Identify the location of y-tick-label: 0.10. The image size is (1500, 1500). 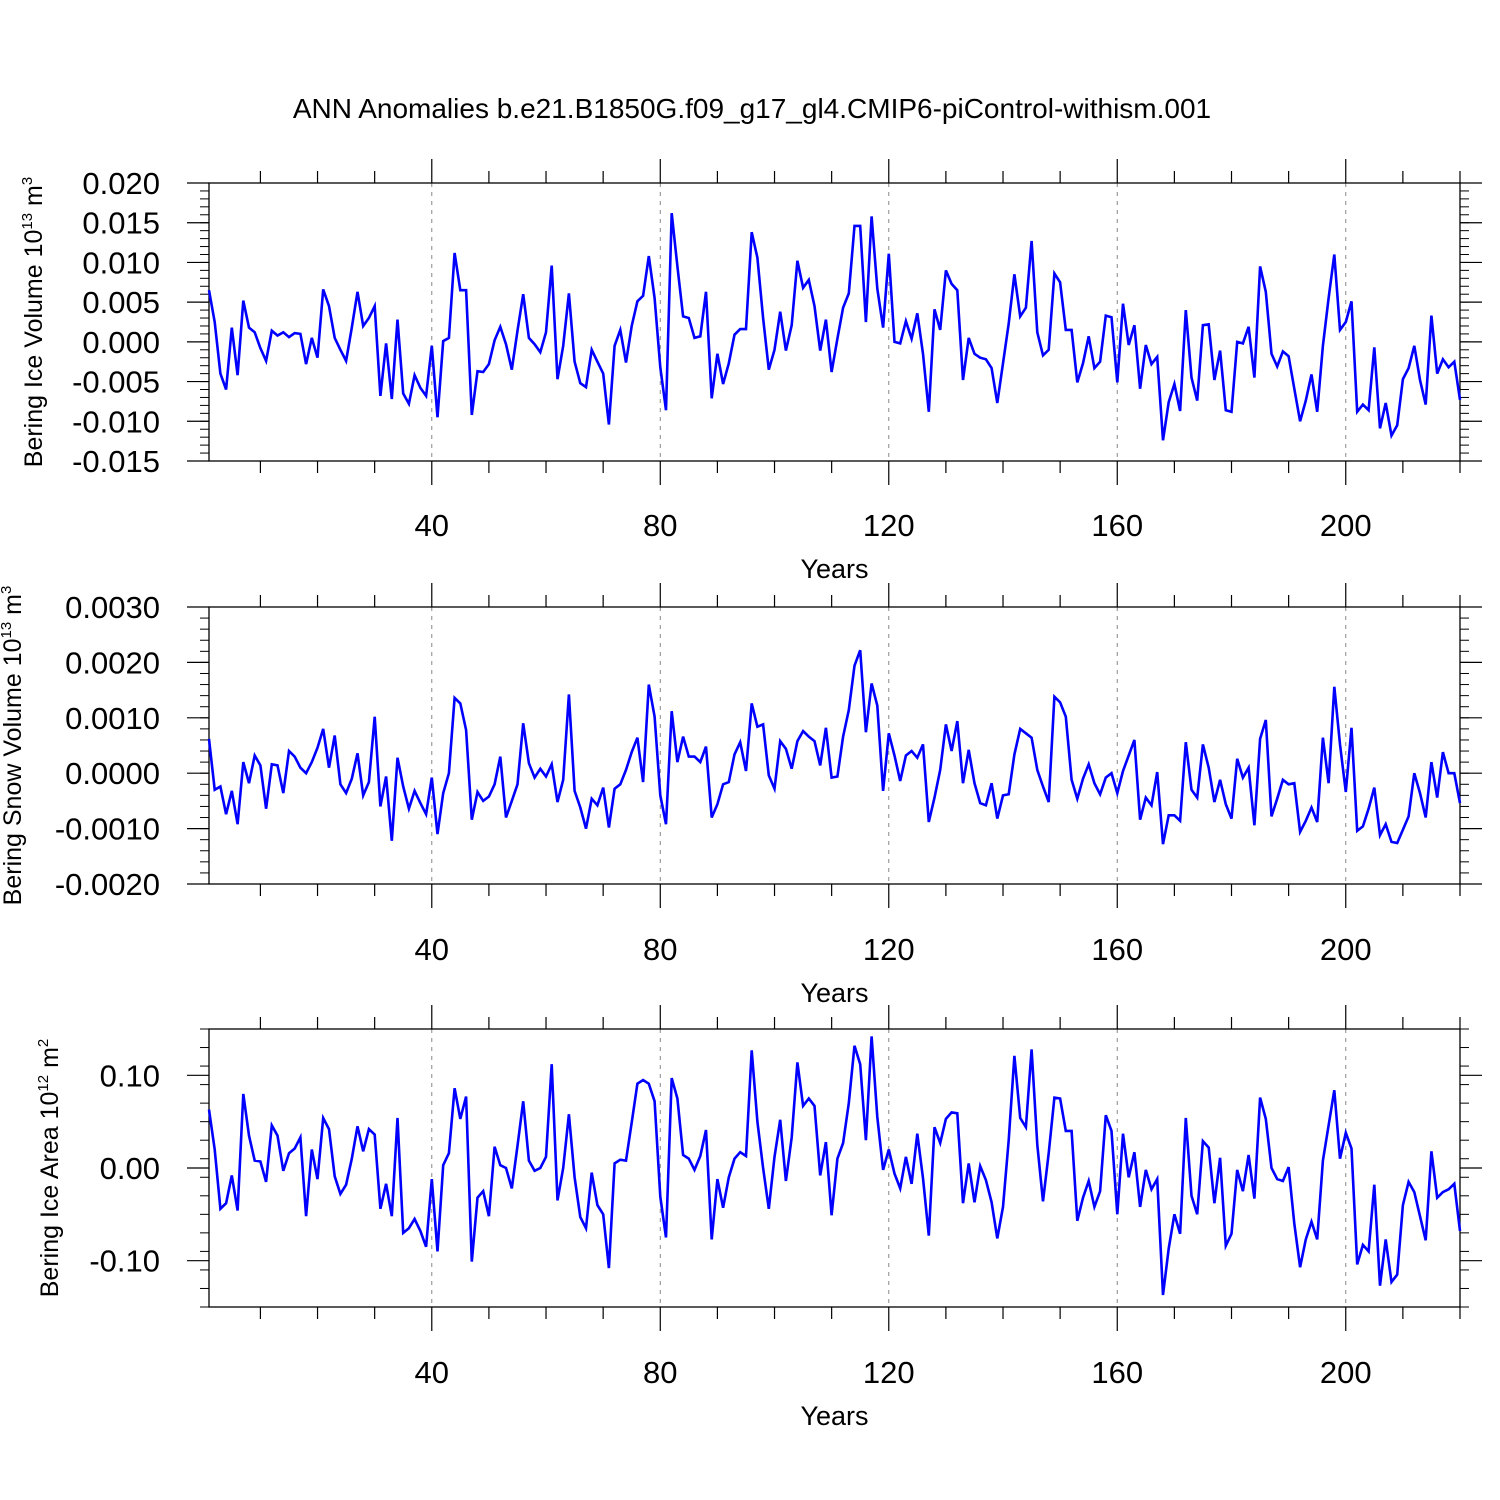
(130, 1075).